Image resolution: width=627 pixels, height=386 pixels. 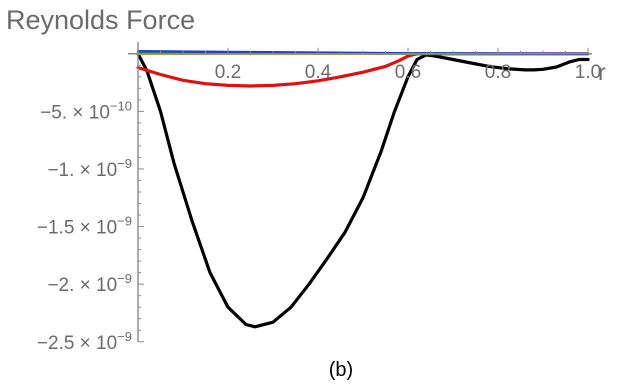 I want to click on y-tick-label: −2. × 10−9, so click(x=89, y=283).